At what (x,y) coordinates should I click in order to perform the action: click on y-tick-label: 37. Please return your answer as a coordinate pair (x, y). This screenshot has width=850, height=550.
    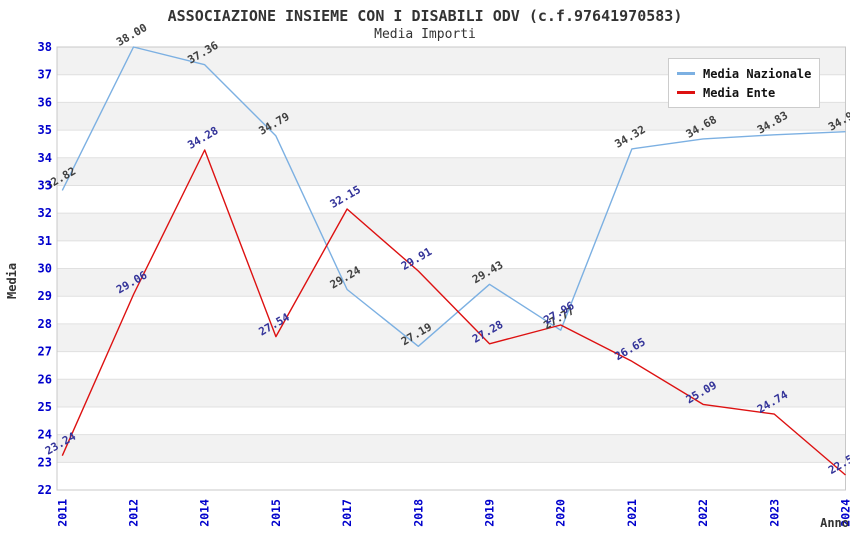
    Looking at the image, I should click on (45, 75).